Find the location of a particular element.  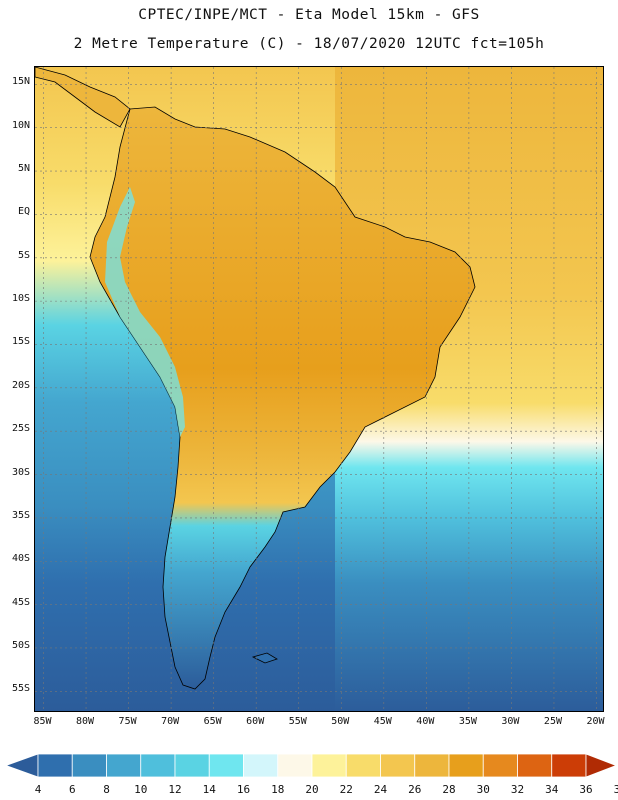

longitude-label: 30W is located at coordinates (510, 721).